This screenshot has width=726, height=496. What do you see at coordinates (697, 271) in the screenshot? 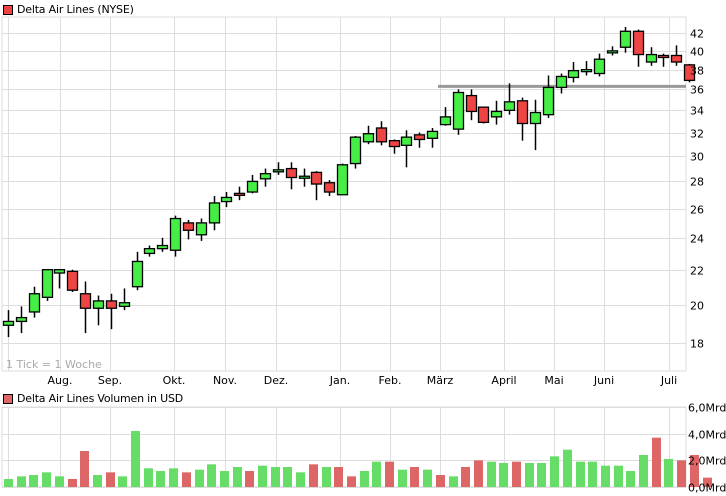
I see `y-tick-label: 22` at bounding box center [697, 271].